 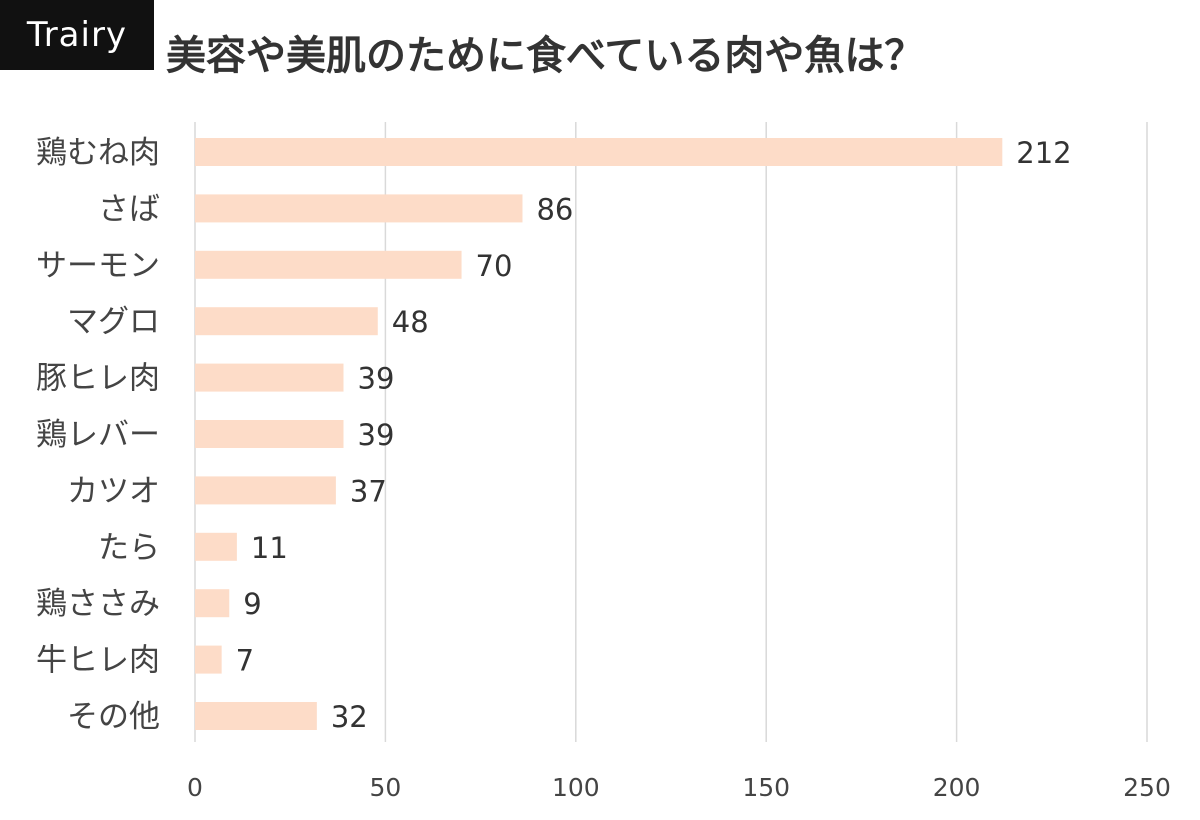 What do you see at coordinates (1147, 787) in the screenshot?
I see `x-tick-label: 250` at bounding box center [1147, 787].